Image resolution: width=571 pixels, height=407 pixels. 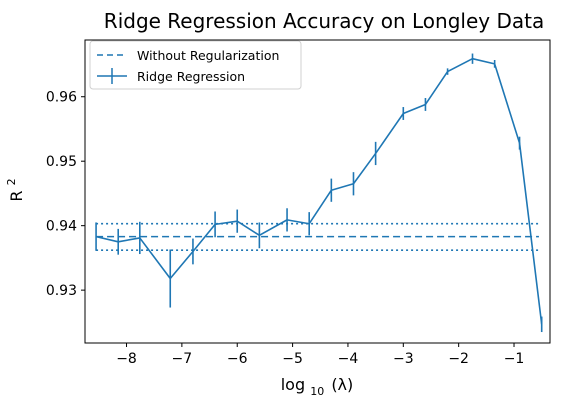 I want to click on y-tick-label: 0.95, so click(x=61, y=162).